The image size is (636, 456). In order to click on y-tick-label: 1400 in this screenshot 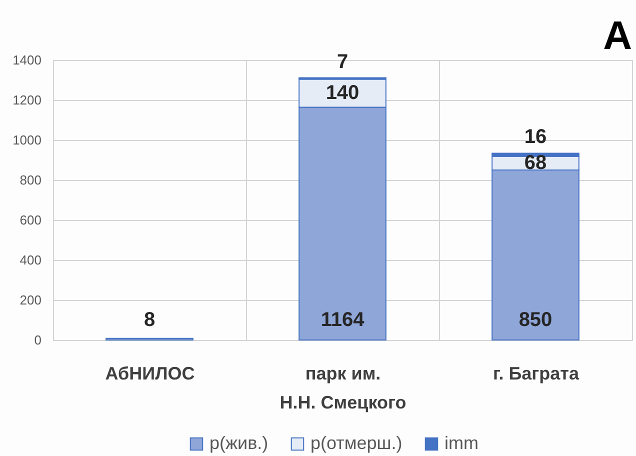, I will do `click(27, 60)`.